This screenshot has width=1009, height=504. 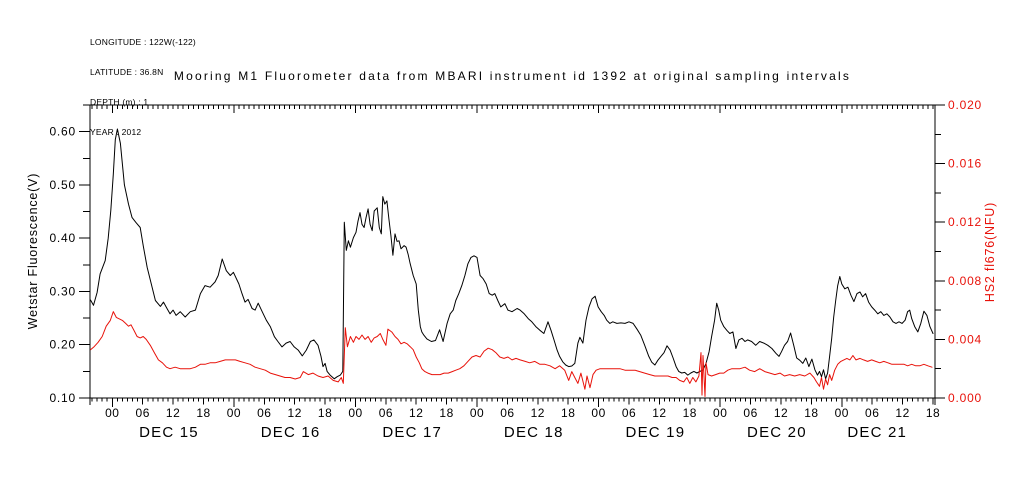 I want to click on x-day-label: DEC 17, so click(x=412, y=432).